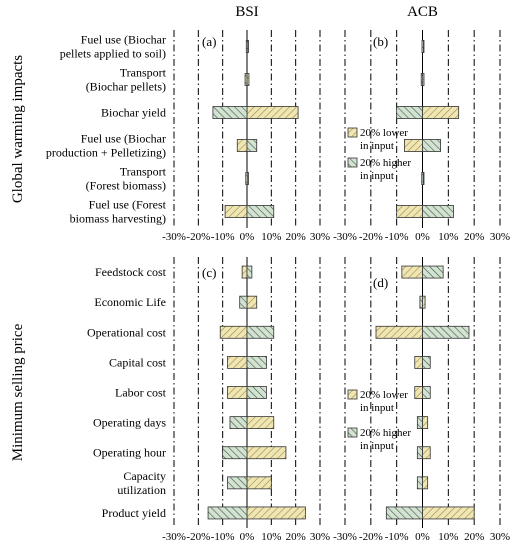 The width and height of the screenshot is (519, 550). What do you see at coordinates (141, 490) in the screenshot?
I see `category-label: utilization` at bounding box center [141, 490].